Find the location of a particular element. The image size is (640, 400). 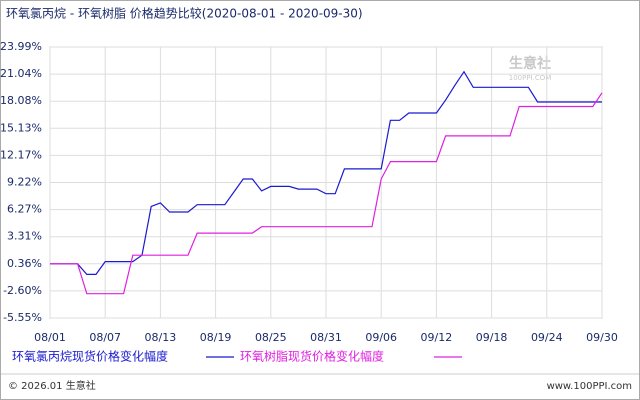

x-tick-label: 09/24 is located at coordinates (547, 337).